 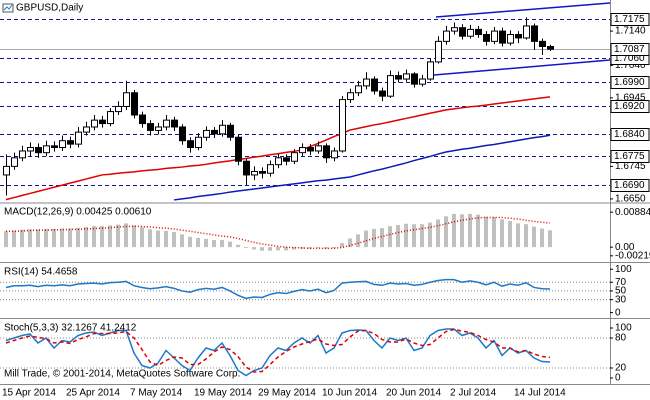 I want to click on pane-title: GBPUSD,Daily, so click(x=49, y=8).